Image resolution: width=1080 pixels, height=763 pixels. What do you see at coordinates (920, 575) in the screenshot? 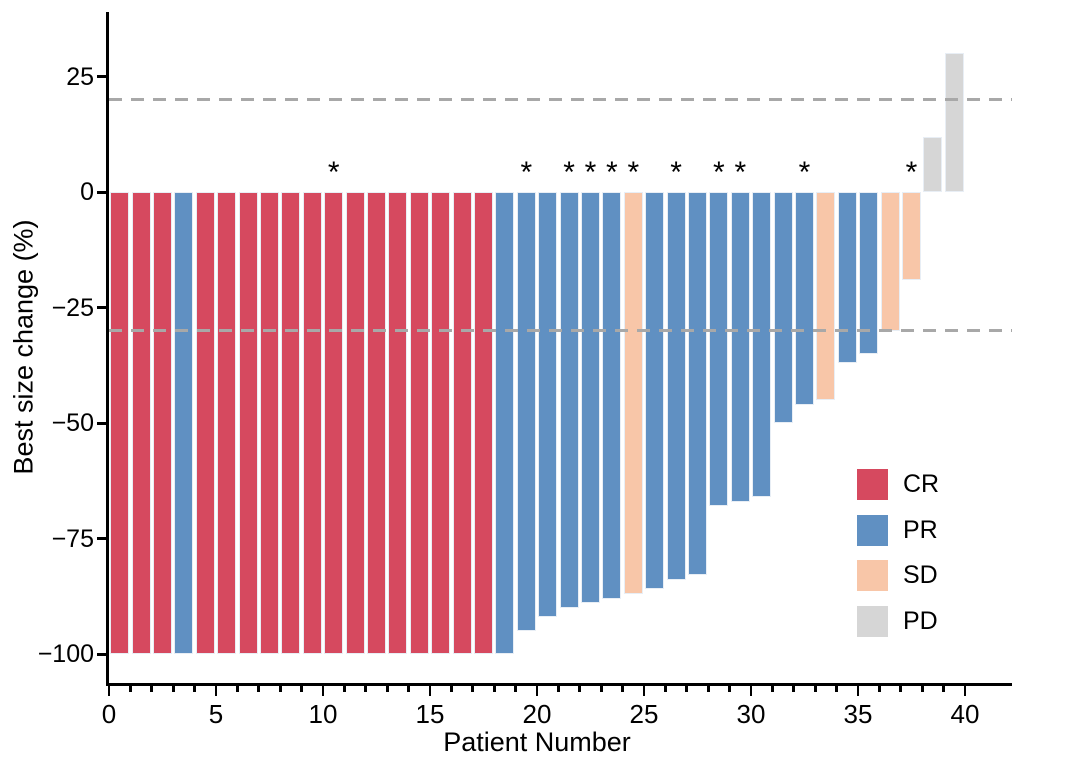
I see `legend-label-sd: SD` at bounding box center [920, 575].